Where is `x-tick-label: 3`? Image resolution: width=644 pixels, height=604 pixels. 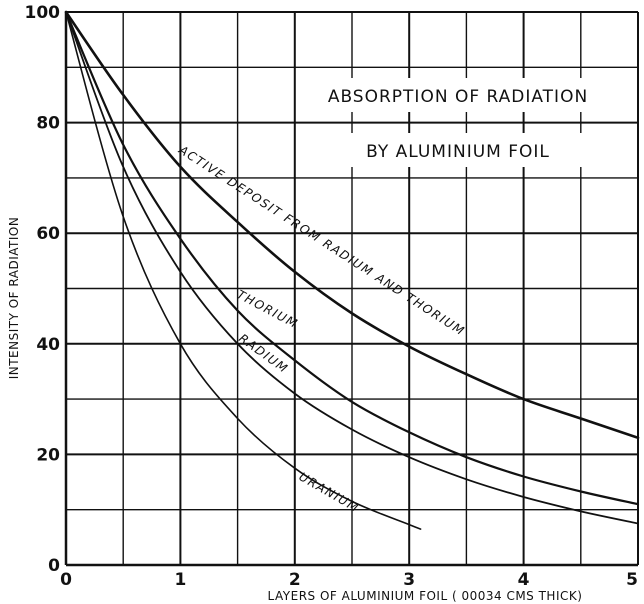
x-tick-label: 3 is located at coordinates (409, 580).